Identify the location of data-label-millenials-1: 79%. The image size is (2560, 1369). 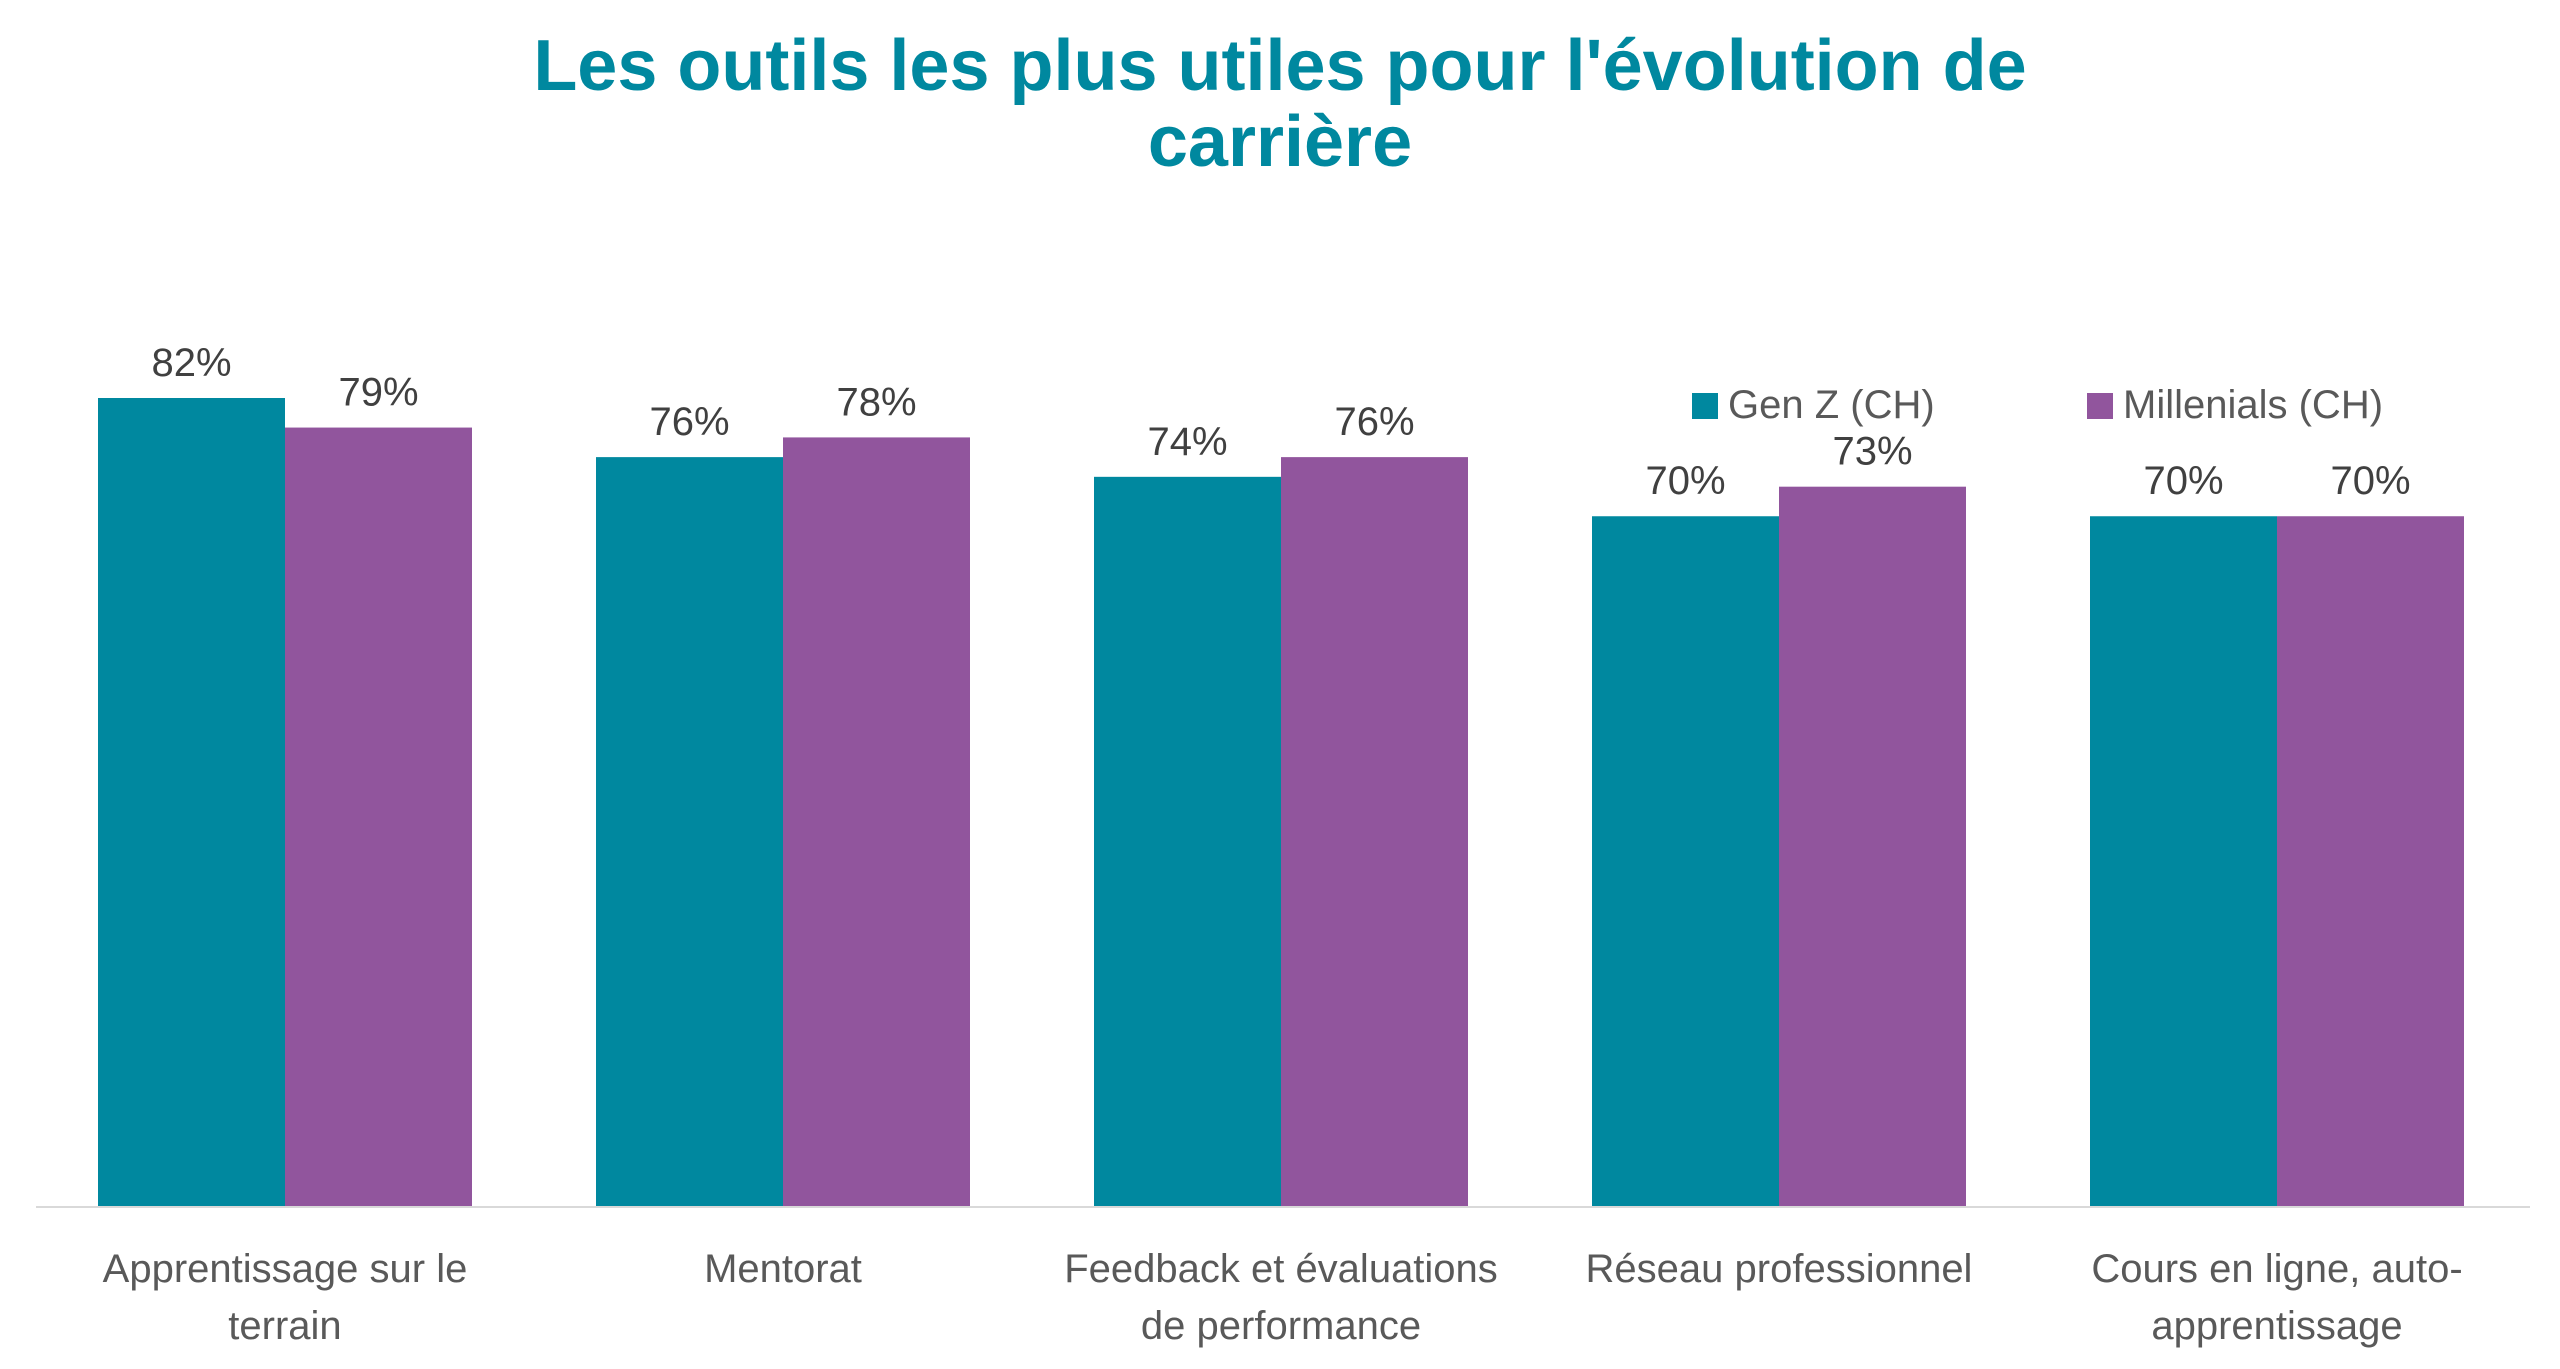
(378, 393).